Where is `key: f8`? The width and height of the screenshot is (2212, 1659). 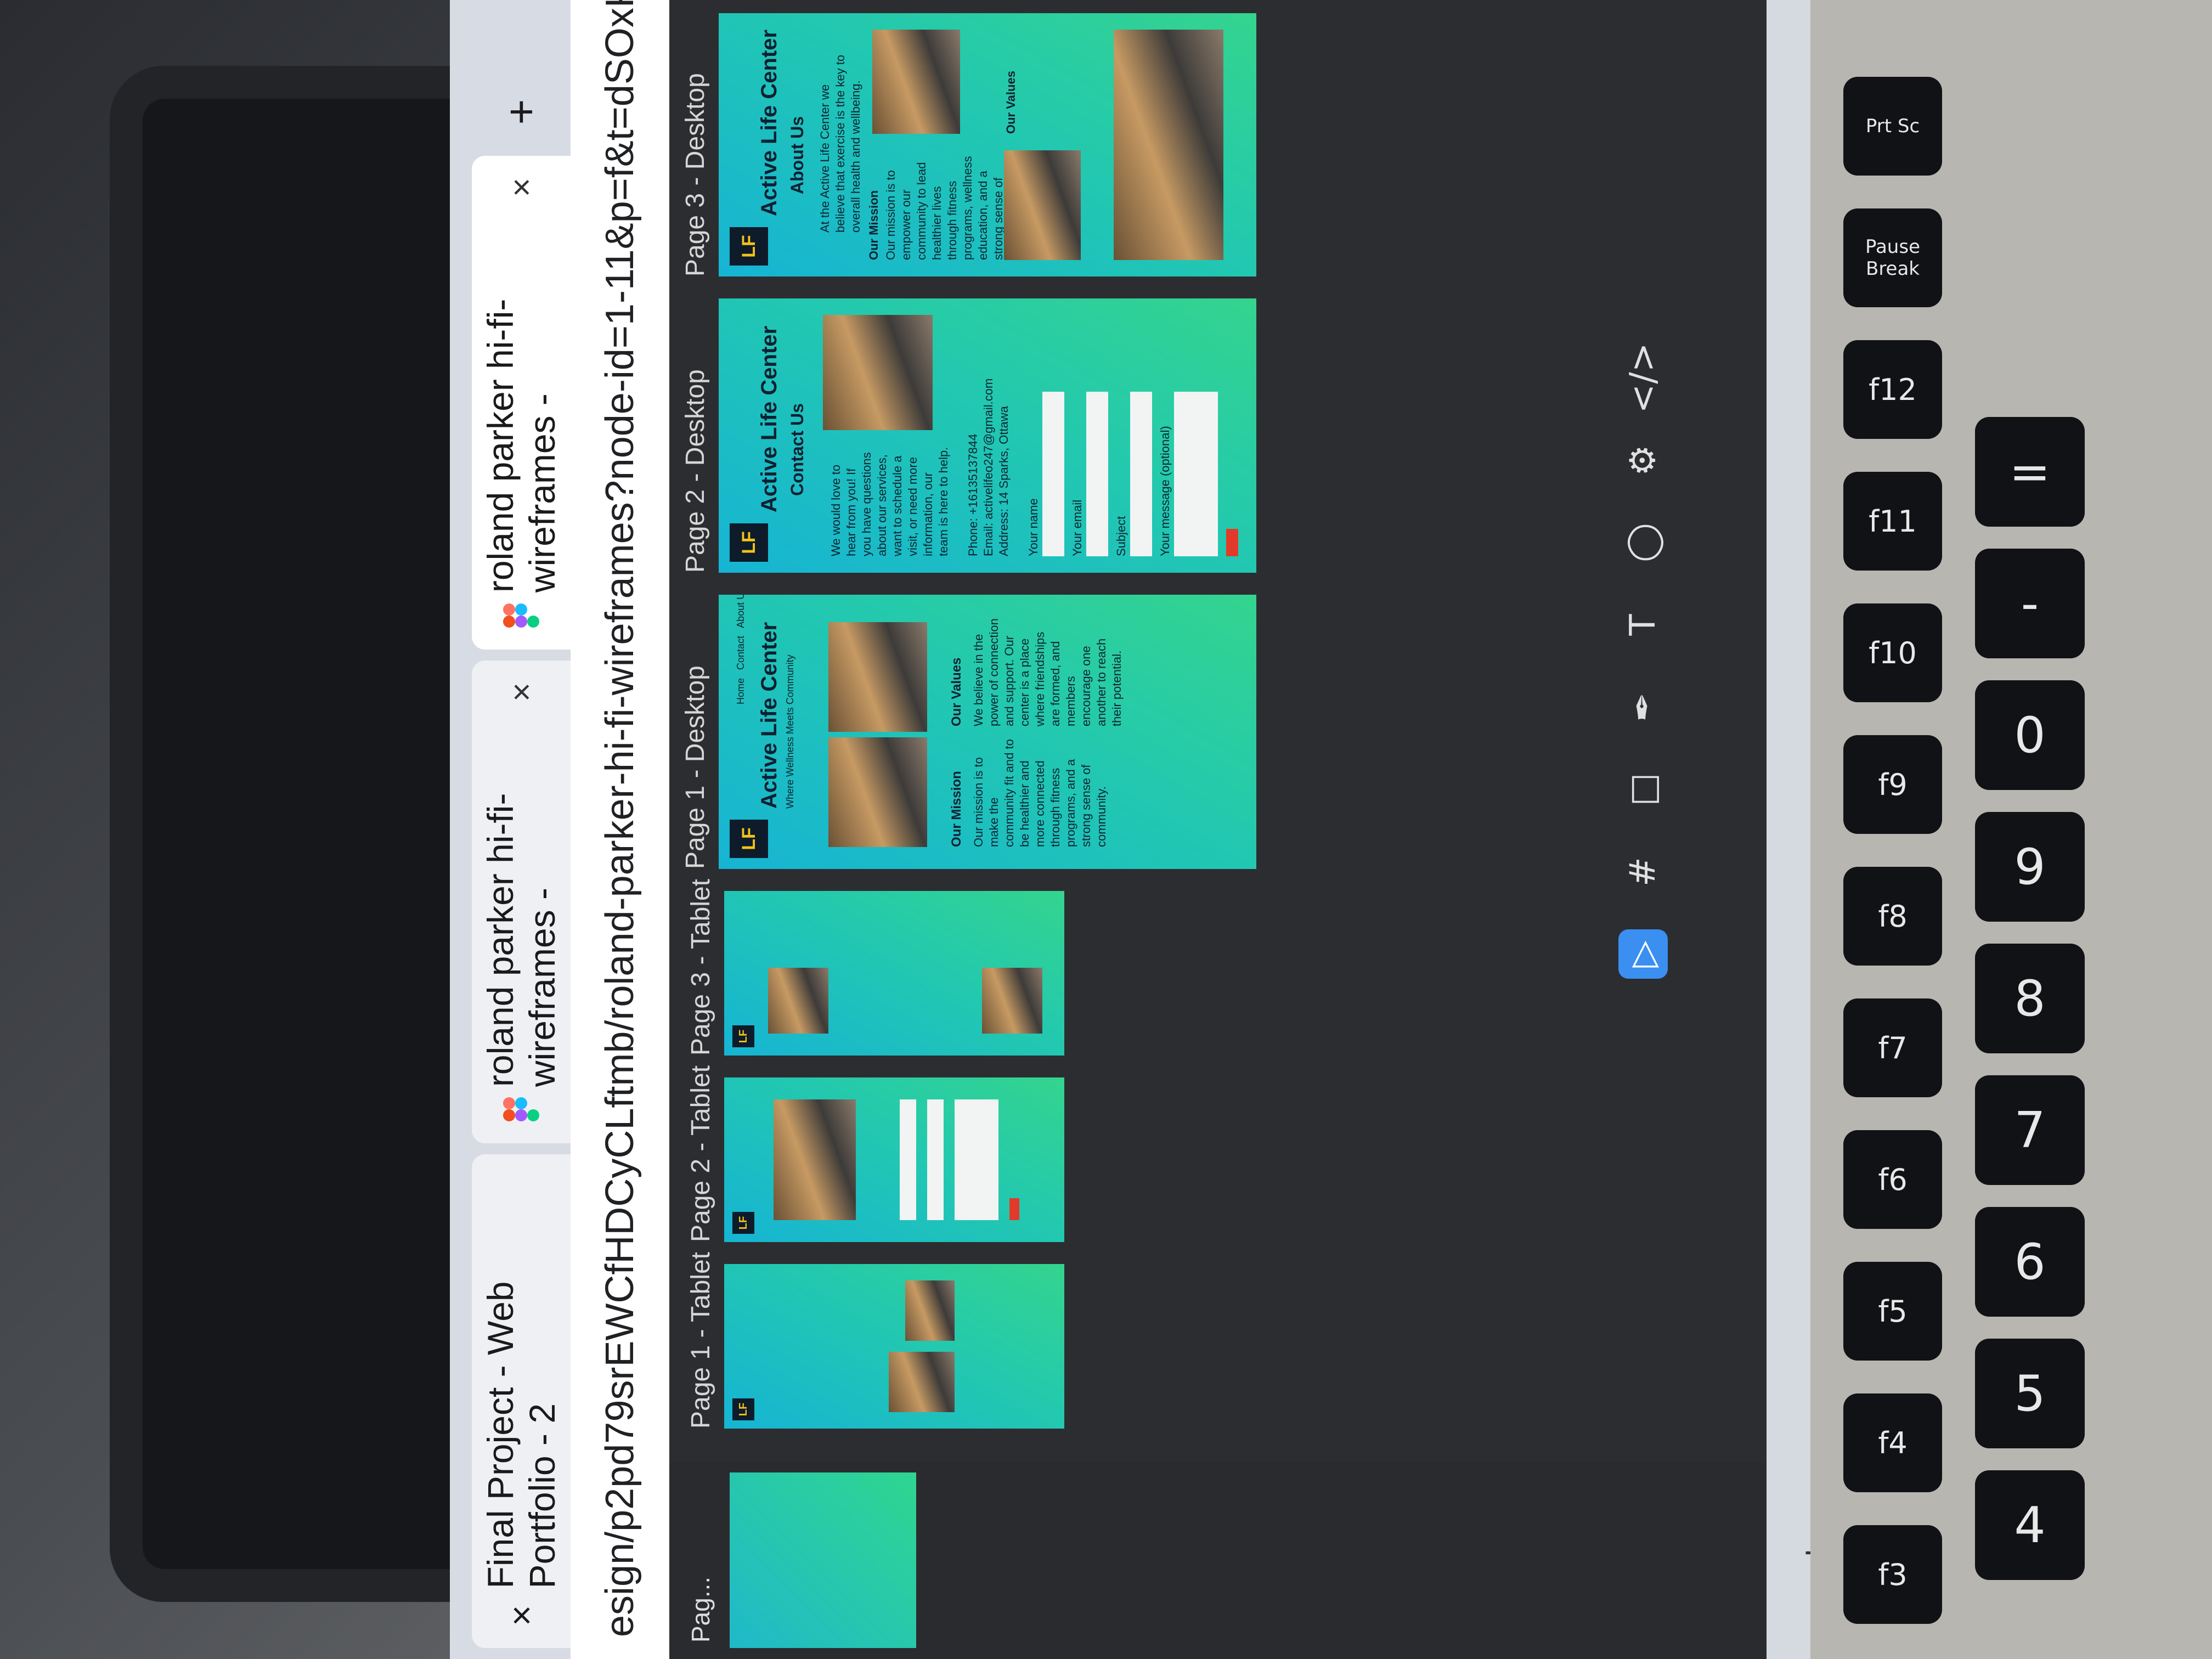
key: f8 is located at coordinates (1892, 916).